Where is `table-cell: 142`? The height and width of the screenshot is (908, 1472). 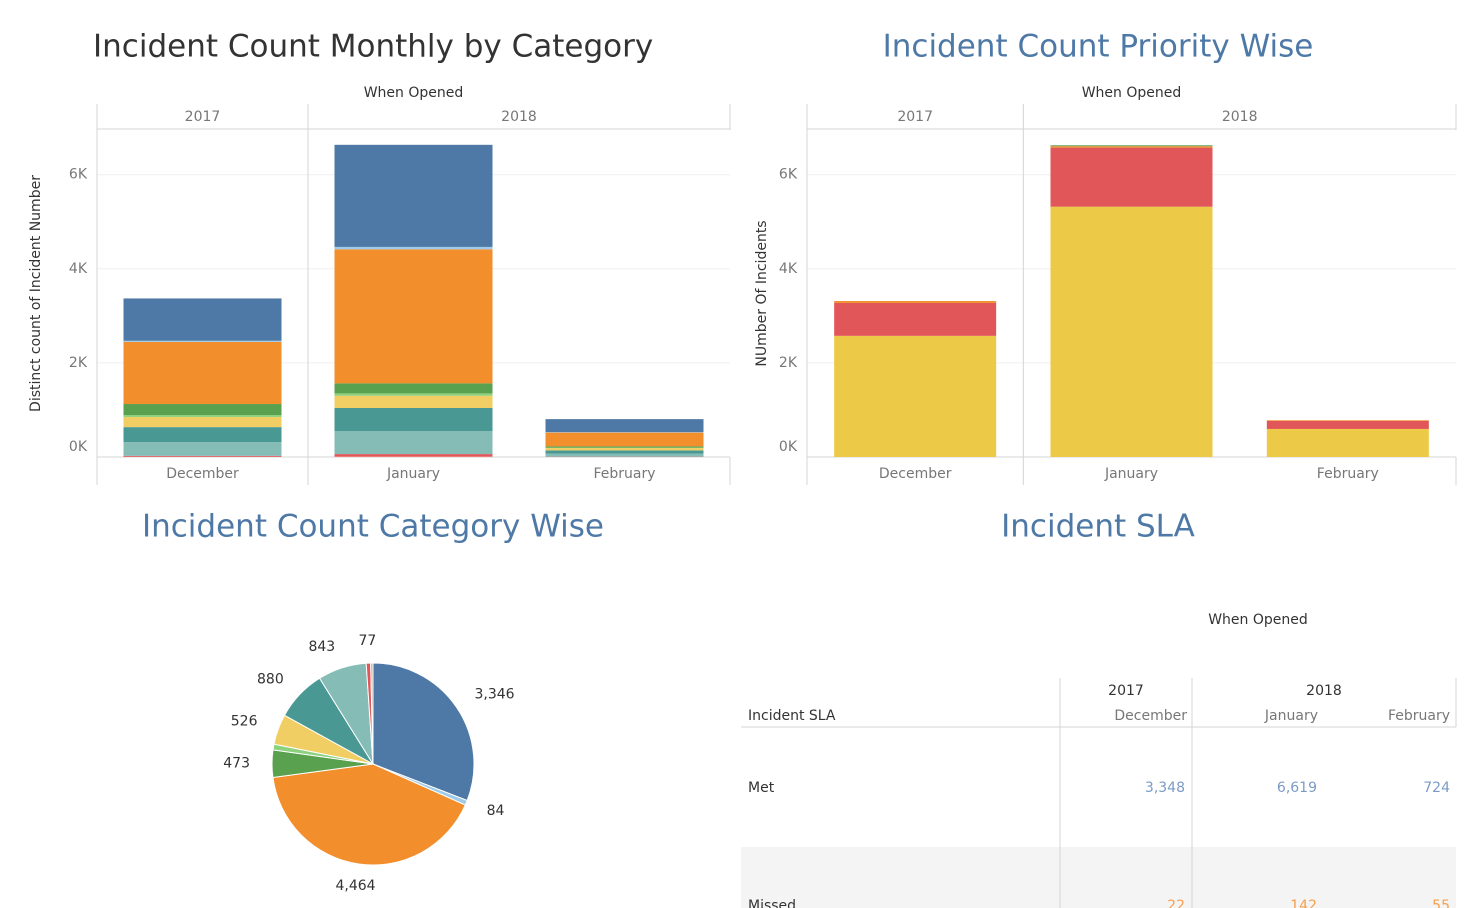 table-cell: 142 is located at coordinates (1303, 903).